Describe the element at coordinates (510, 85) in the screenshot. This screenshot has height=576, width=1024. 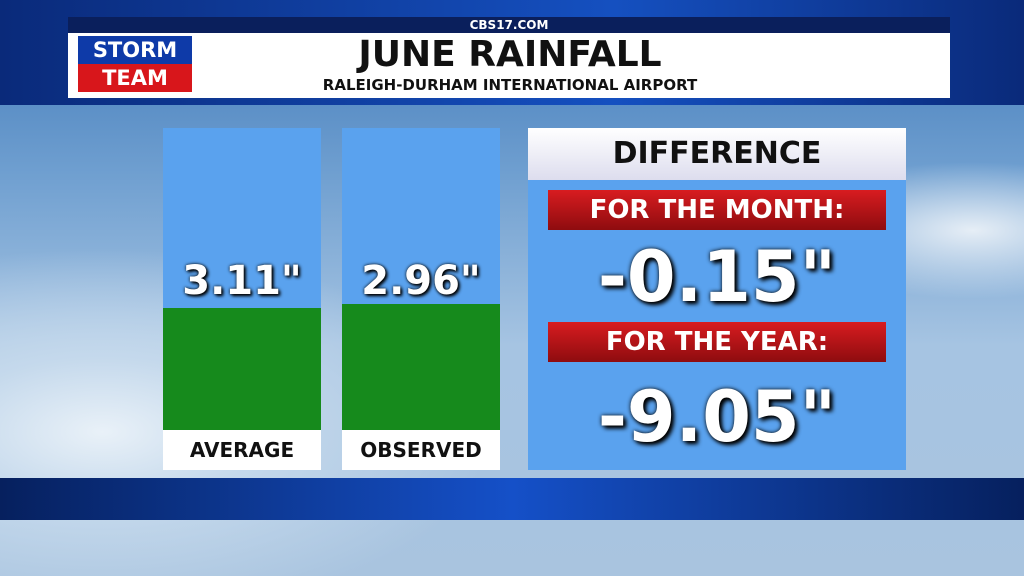
I see `subtitle: RALEIGH-DURHAM INTERNATIONAL AIRPORT` at that location.